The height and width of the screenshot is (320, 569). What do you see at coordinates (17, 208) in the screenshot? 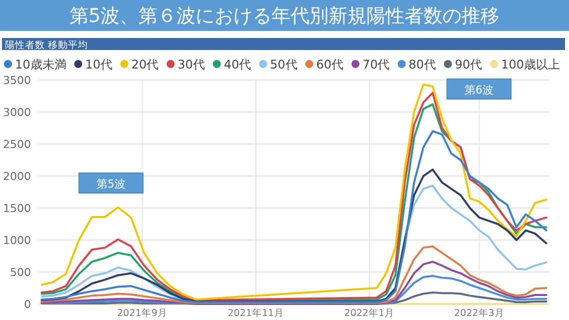
I see `y-tick-label: 1500` at bounding box center [17, 208].